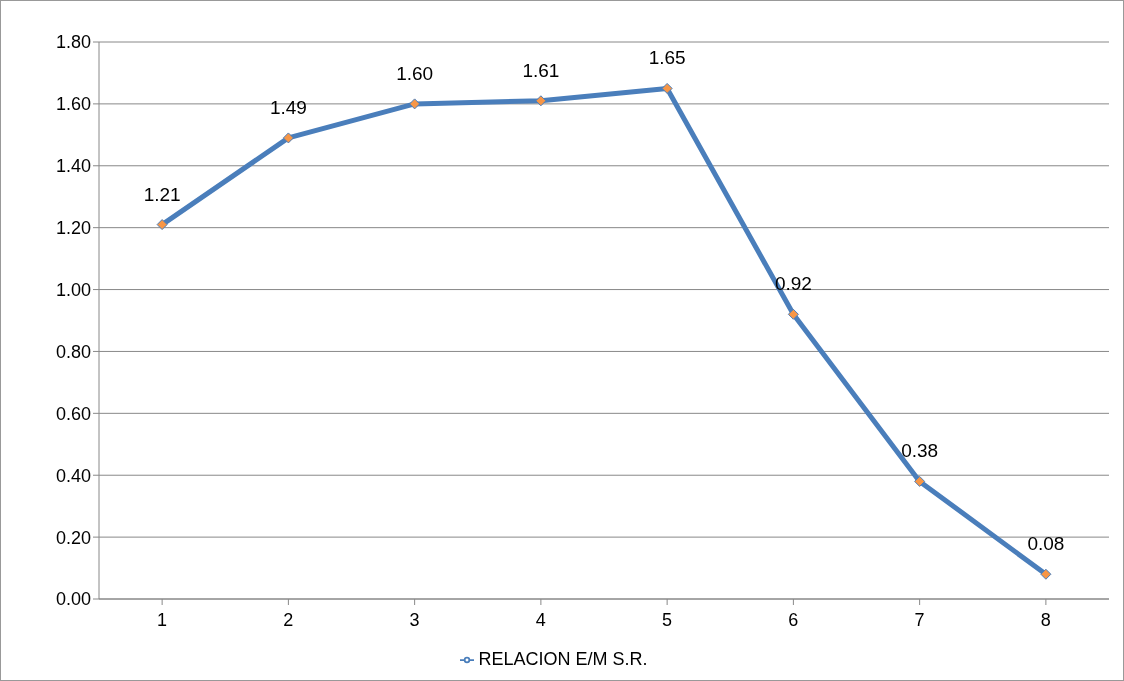 Image resolution: width=1124 pixels, height=681 pixels. Describe the element at coordinates (667, 619) in the screenshot. I see `x-tick-label: 5` at that location.